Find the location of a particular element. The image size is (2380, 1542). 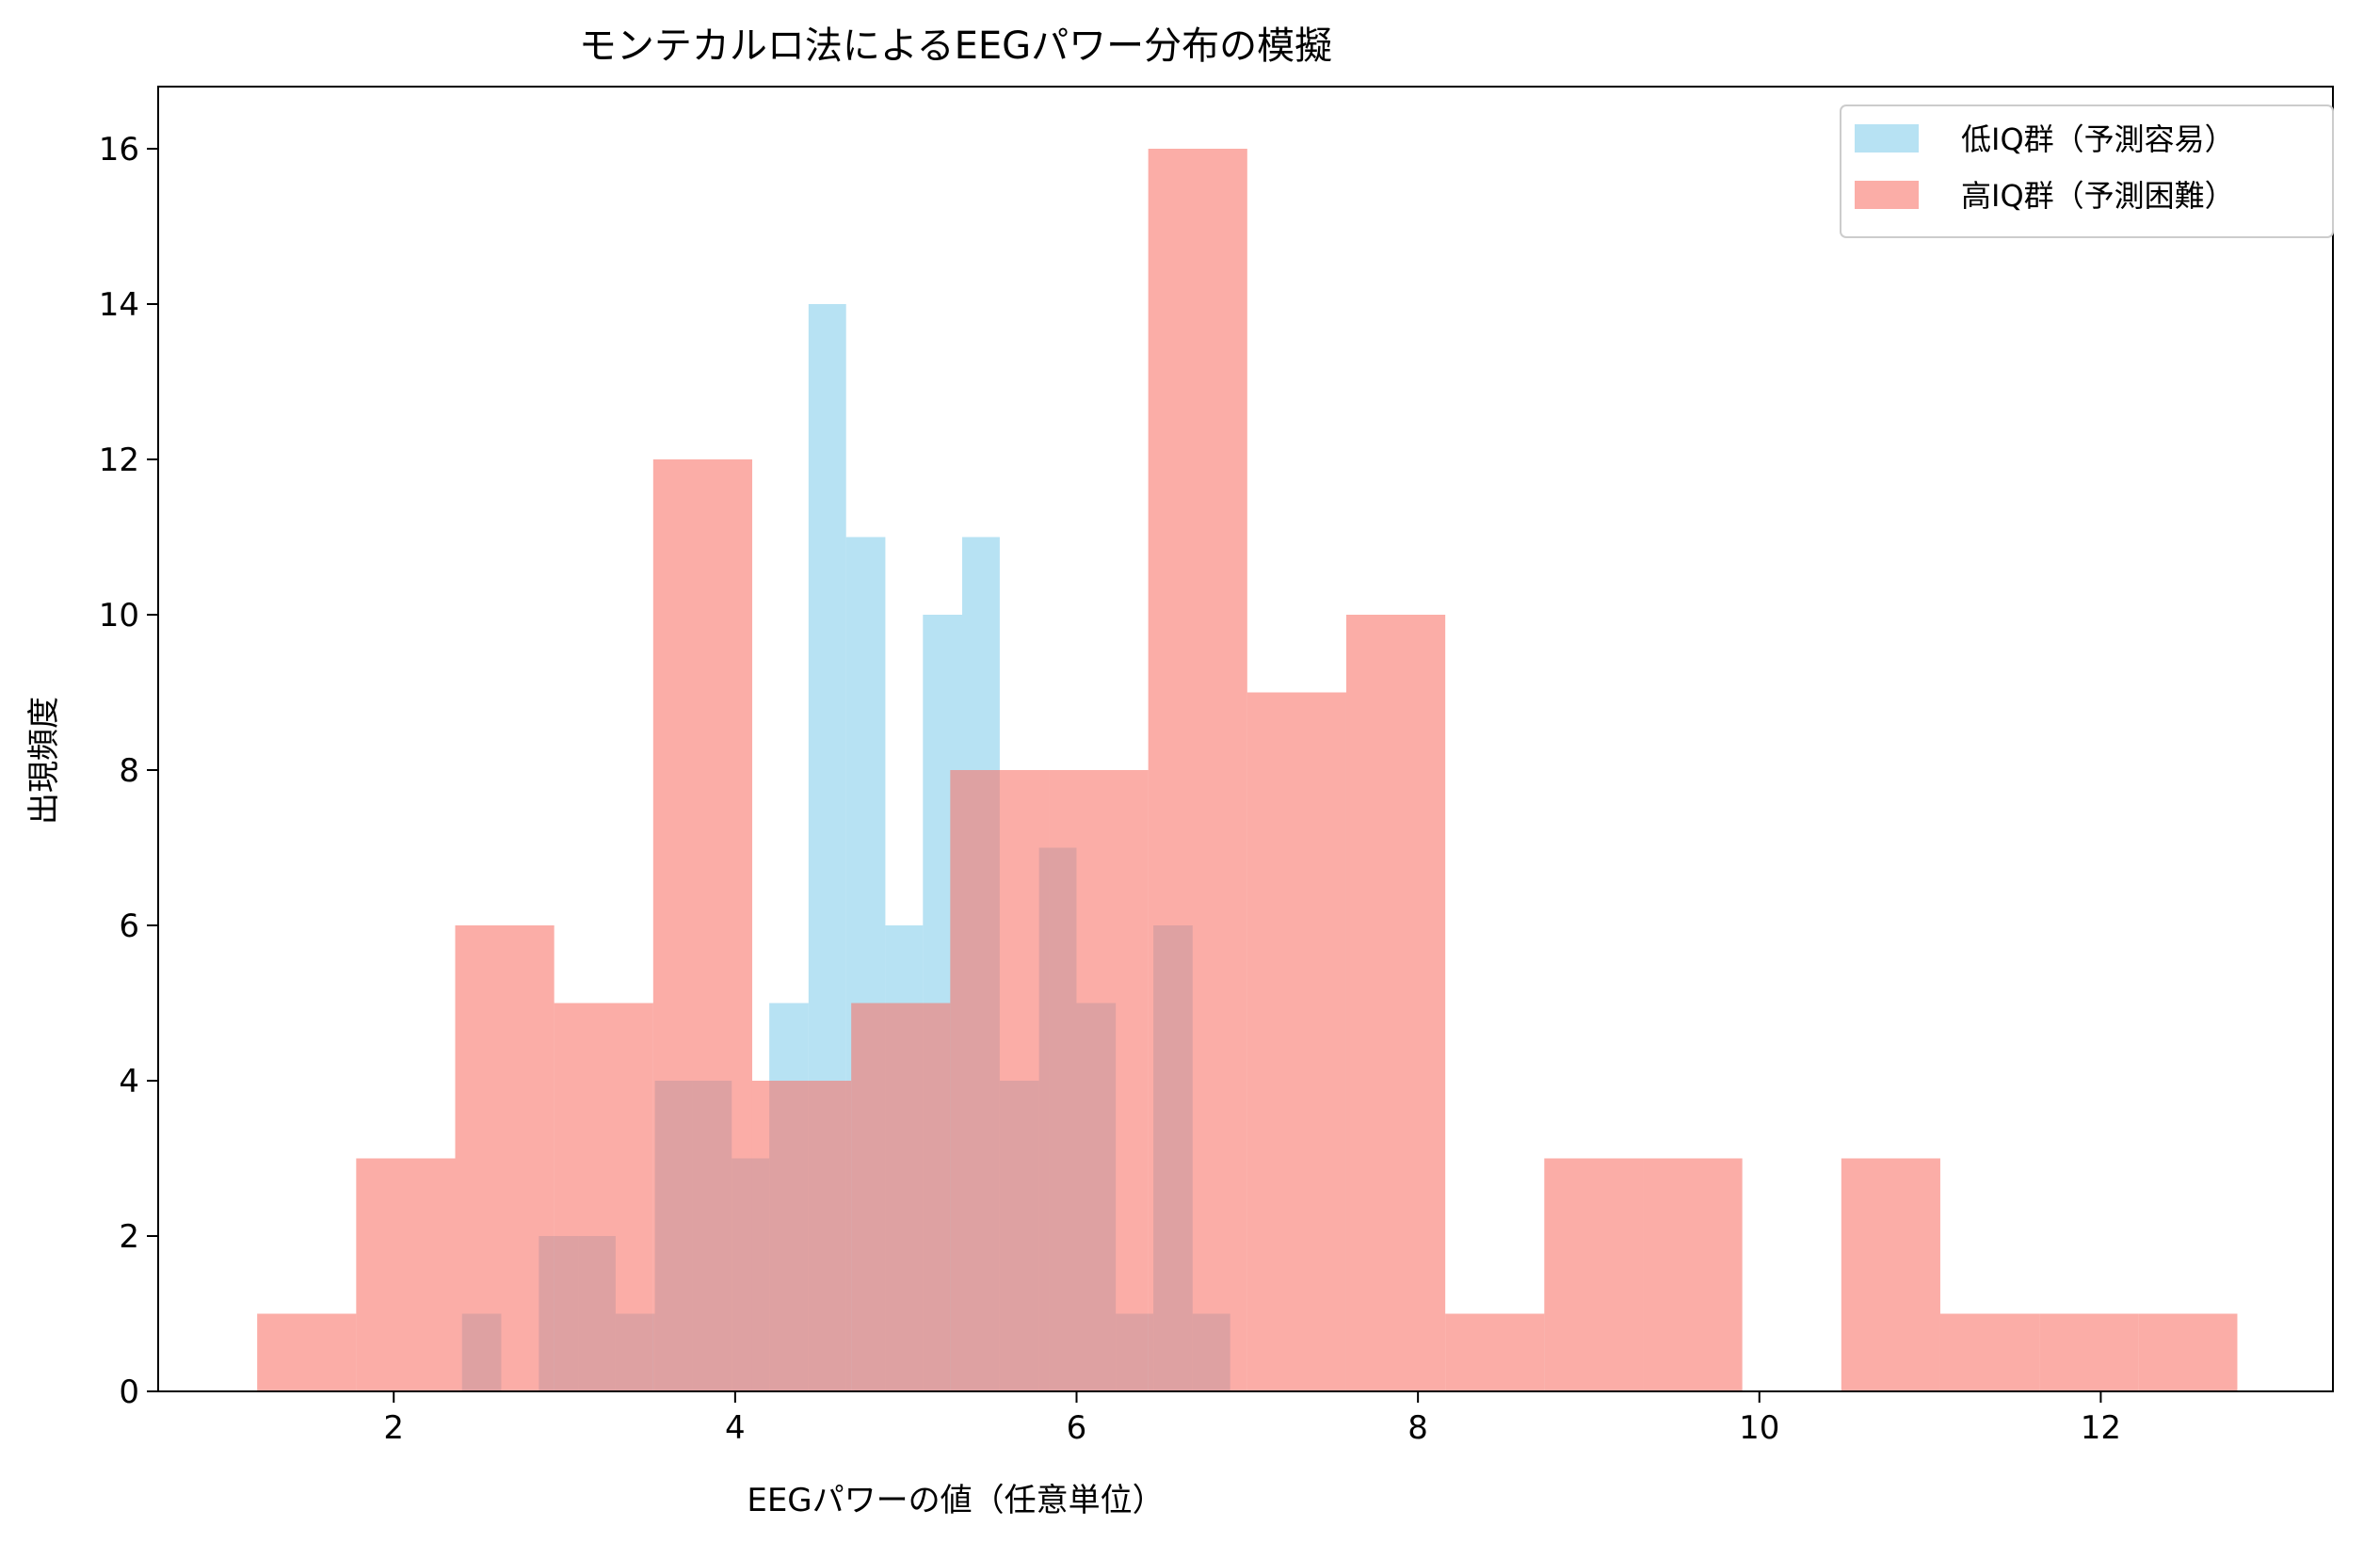

x-tick-label: 8 is located at coordinates (1418, 1428).